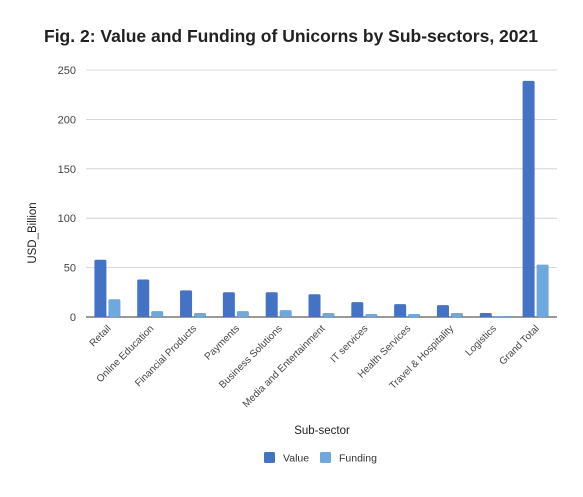 This screenshot has width=583, height=497. What do you see at coordinates (358, 459) in the screenshot?
I see `legend-label-funding: Funding` at bounding box center [358, 459].